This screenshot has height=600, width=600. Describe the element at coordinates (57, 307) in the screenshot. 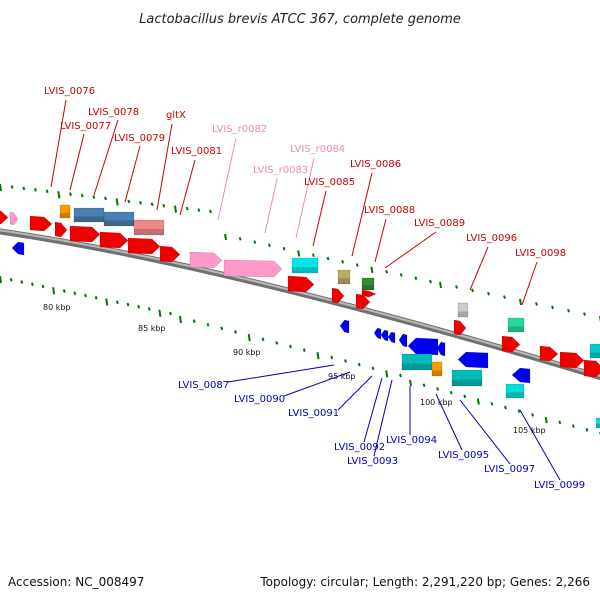

I see `scale-tick-label: 80 kbp` at that location.